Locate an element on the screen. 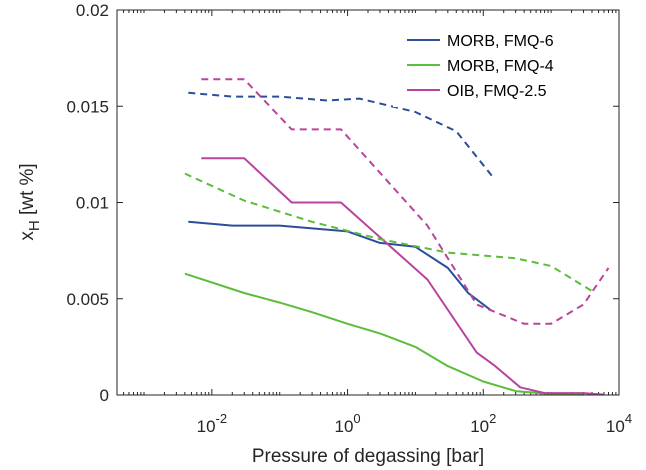  y-tick-label: 0.005 is located at coordinates (87, 299).